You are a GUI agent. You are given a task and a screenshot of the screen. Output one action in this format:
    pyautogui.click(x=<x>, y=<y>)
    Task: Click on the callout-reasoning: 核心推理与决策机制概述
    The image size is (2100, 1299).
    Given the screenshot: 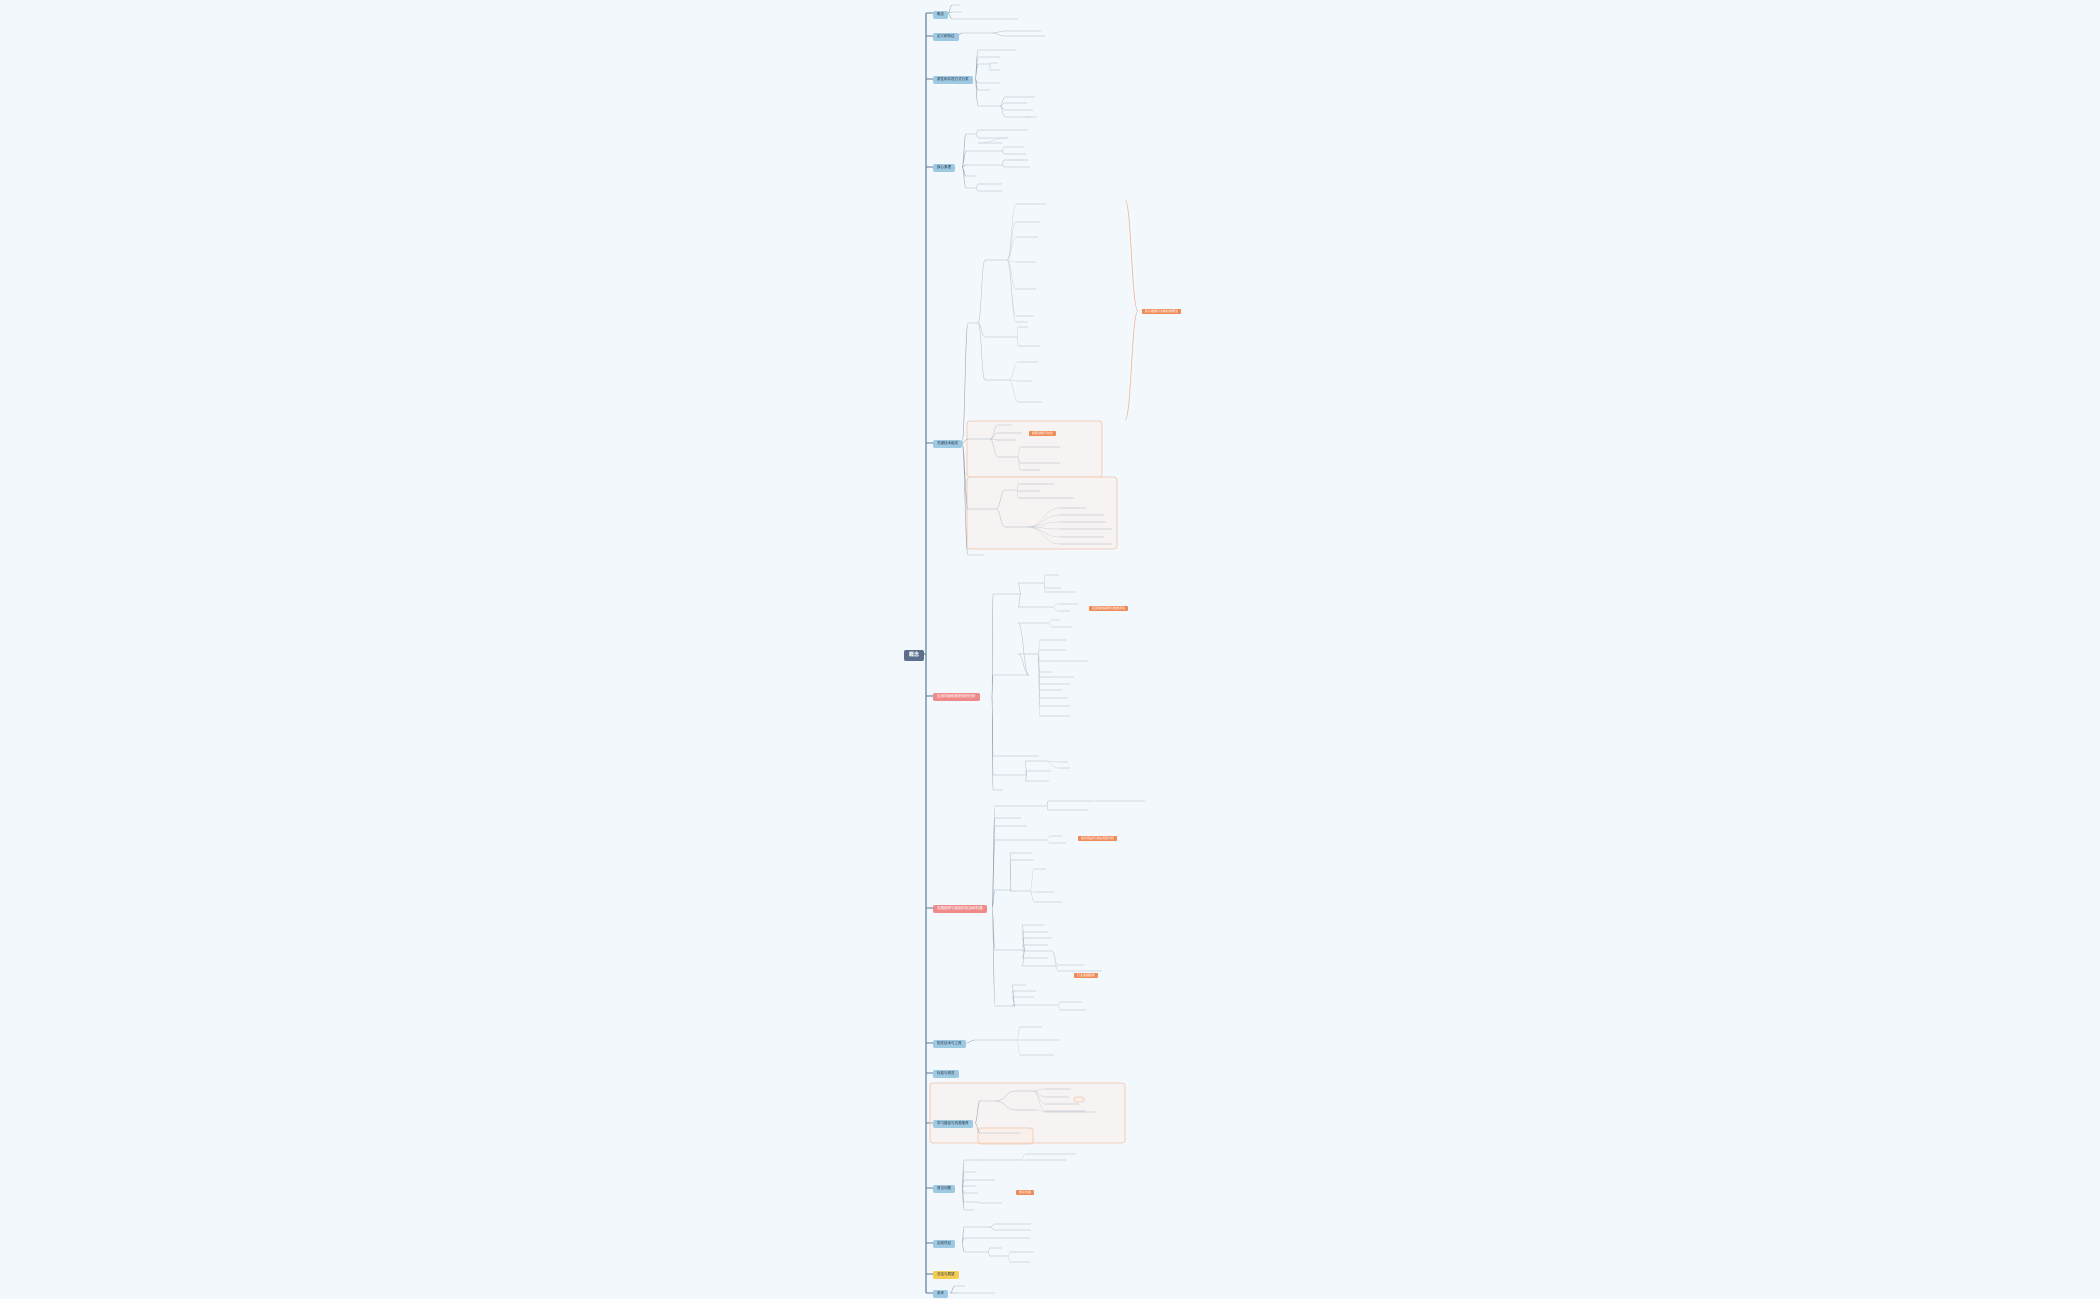 What is the action you would take?
    pyautogui.click(x=1162, y=311)
    